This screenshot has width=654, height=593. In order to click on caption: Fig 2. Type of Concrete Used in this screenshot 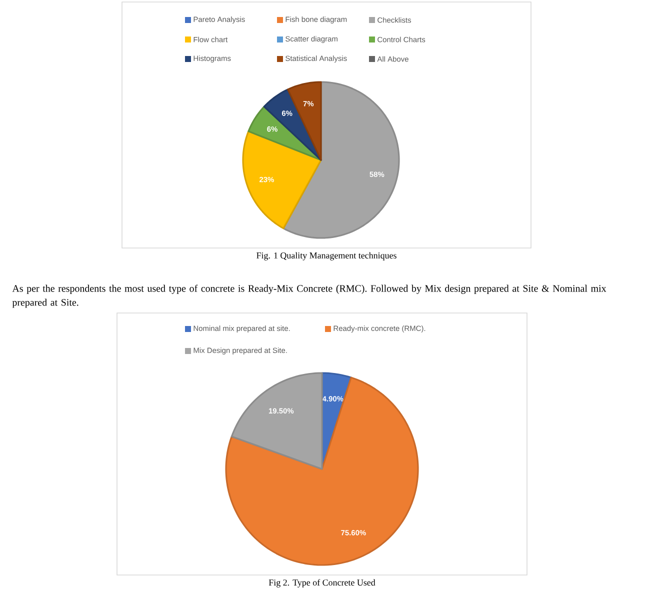, I will do `click(322, 583)`.